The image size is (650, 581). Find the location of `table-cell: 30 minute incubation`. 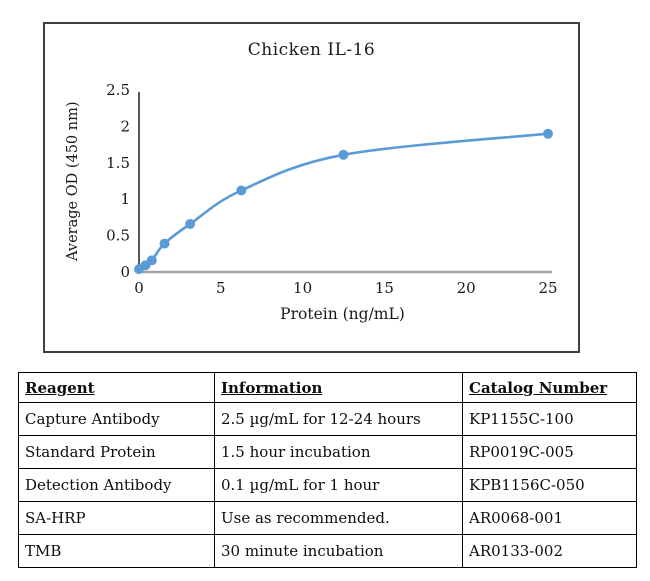

table-cell: 30 minute incubation is located at coordinates (338, 551).